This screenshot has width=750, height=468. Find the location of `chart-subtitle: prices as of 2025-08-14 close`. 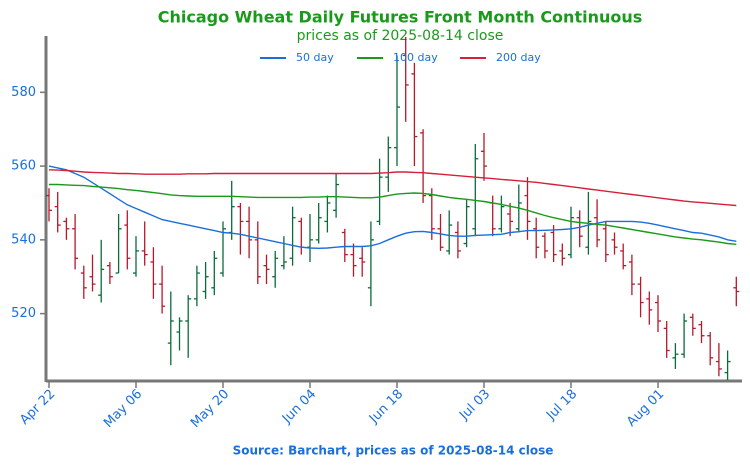

chart-subtitle: prices as of 2025-08-14 close is located at coordinates (400, 36).